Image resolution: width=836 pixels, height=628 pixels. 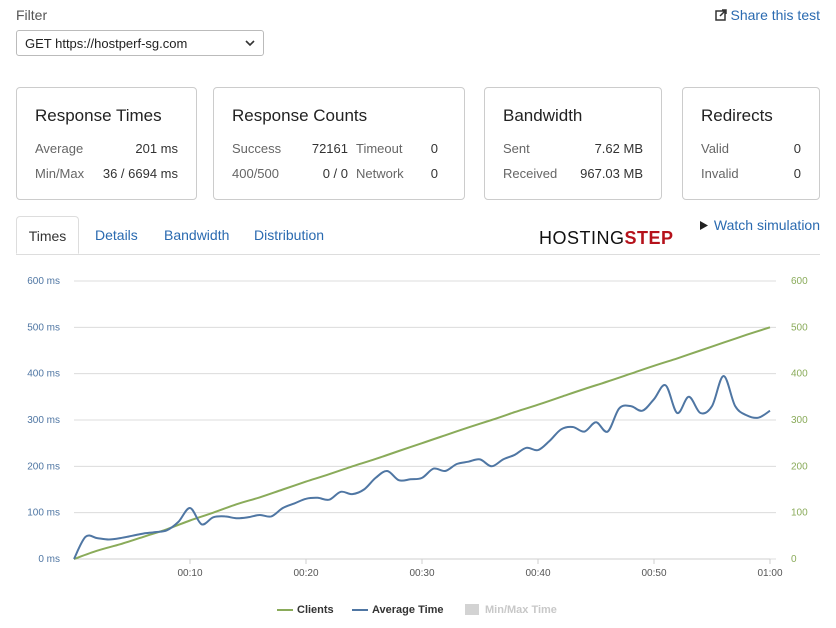 I want to click on right-y-tick-label: 0, so click(x=794, y=559).